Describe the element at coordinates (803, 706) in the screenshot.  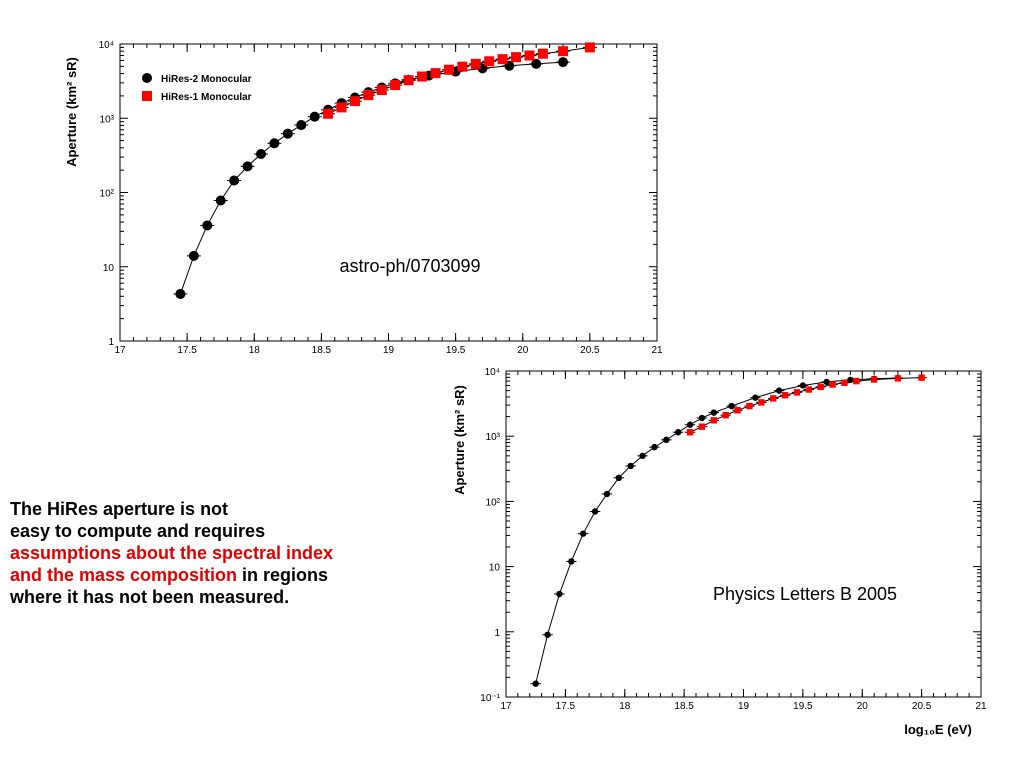
I see `x-tick-label: 19.5` at that location.